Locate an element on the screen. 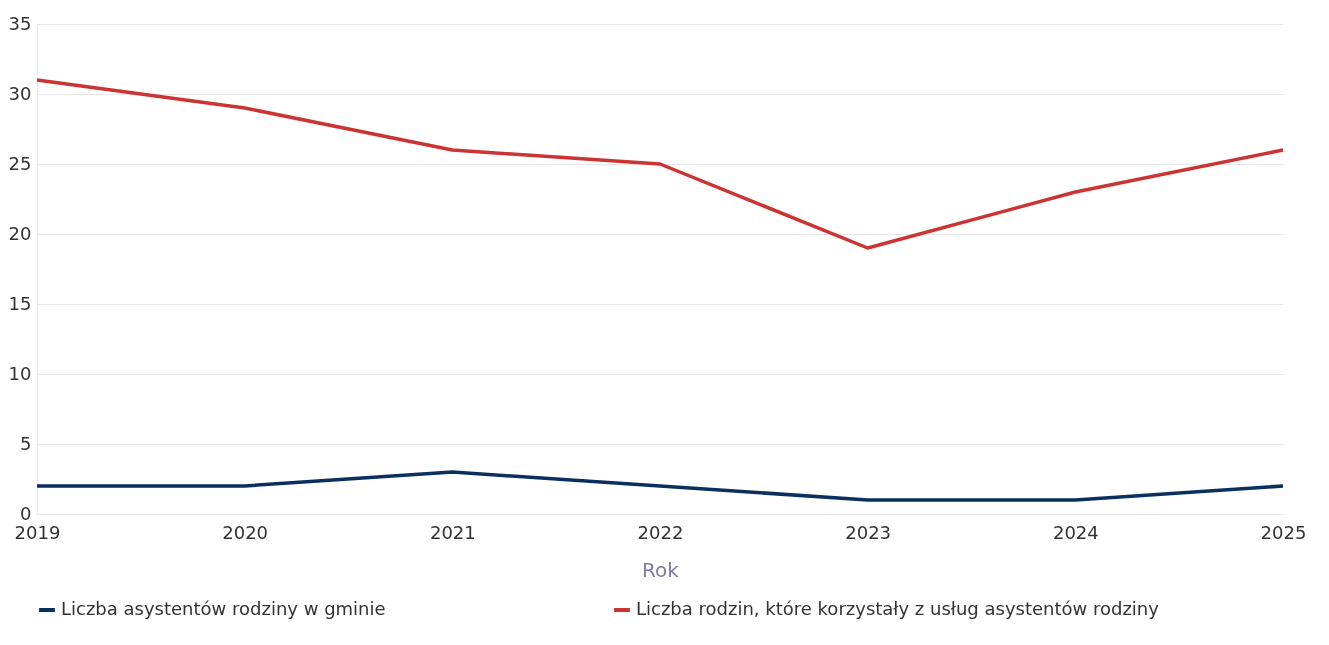 The image size is (1329, 645). x-tick-label: 2023 is located at coordinates (868, 532).